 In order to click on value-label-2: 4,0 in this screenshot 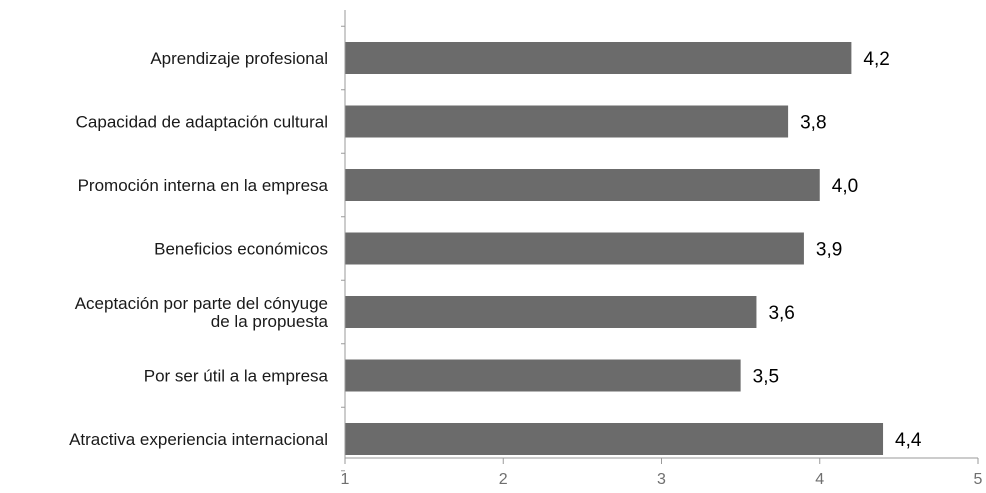, I will do `click(845, 186)`.